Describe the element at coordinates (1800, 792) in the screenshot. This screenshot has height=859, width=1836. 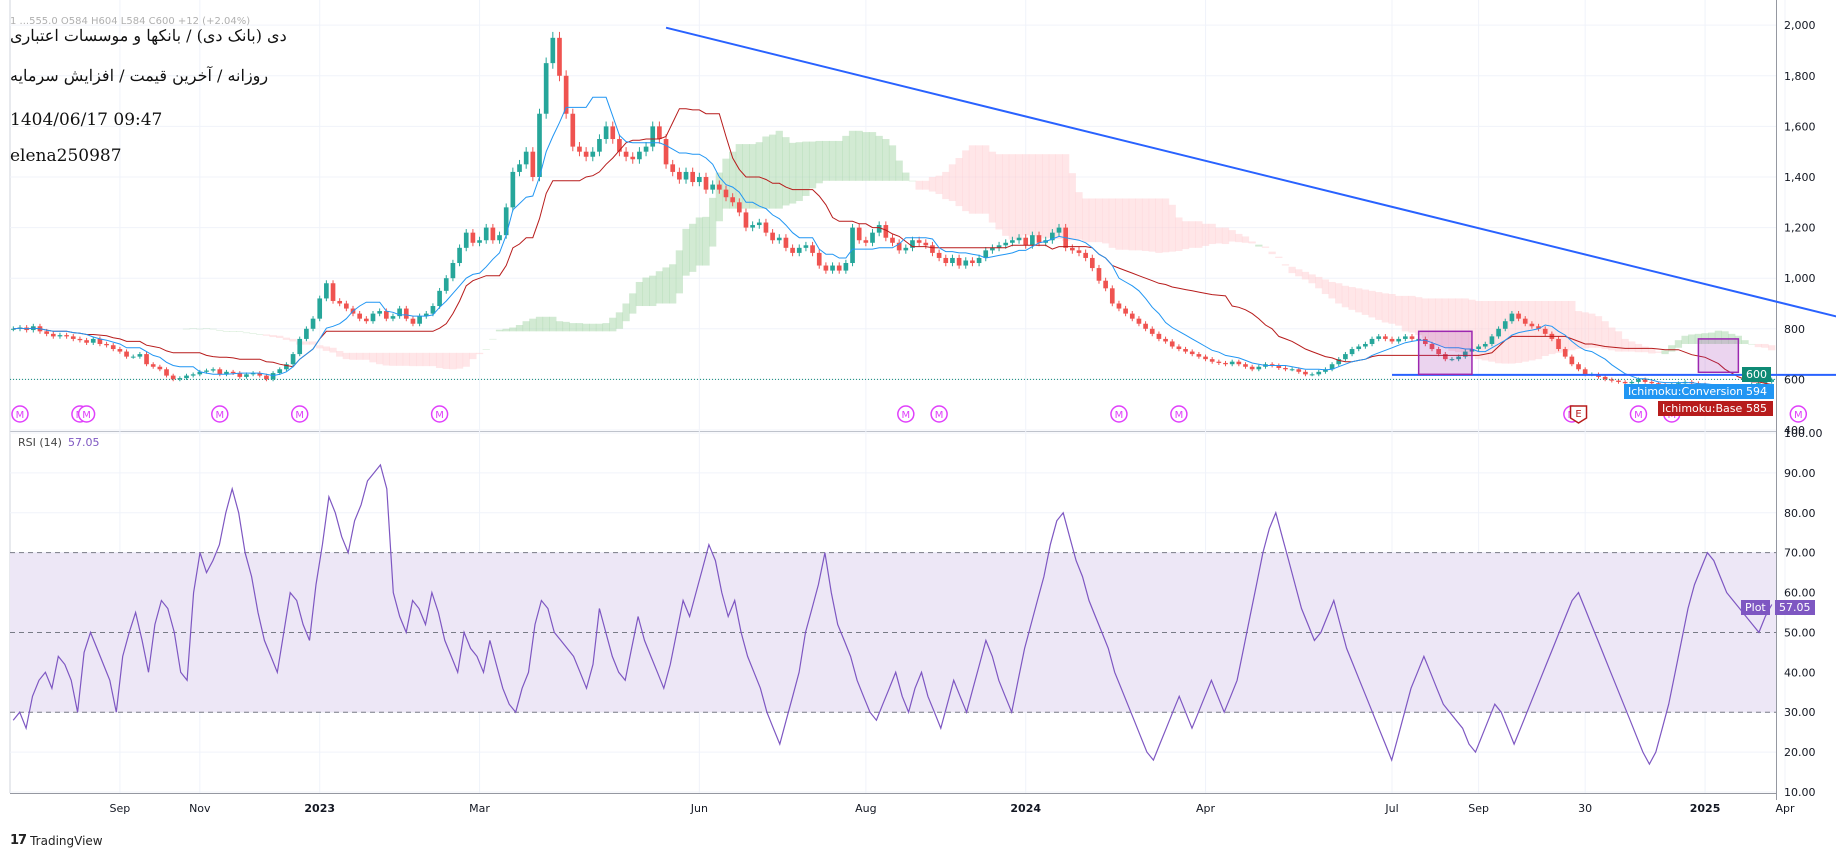
I see `rsi-tick-label: 10.00` at that location.